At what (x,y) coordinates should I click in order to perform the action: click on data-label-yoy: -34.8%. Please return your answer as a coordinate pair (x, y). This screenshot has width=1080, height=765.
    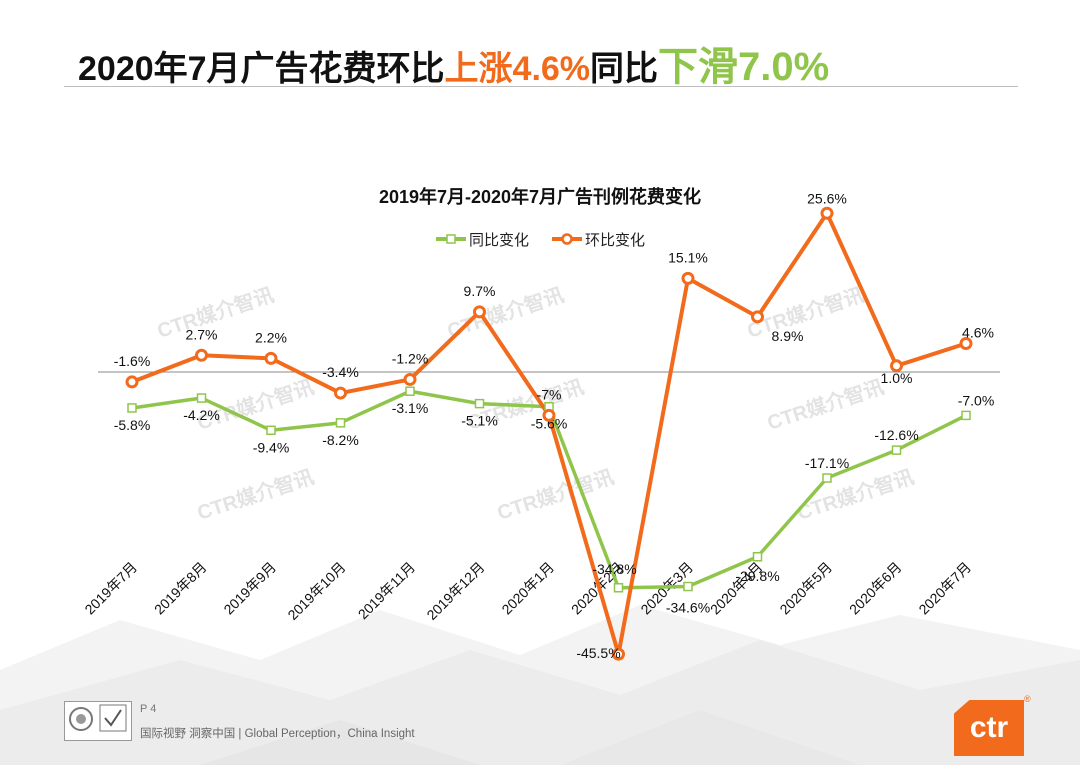
    Looking at the image, I should click on (614, 569).